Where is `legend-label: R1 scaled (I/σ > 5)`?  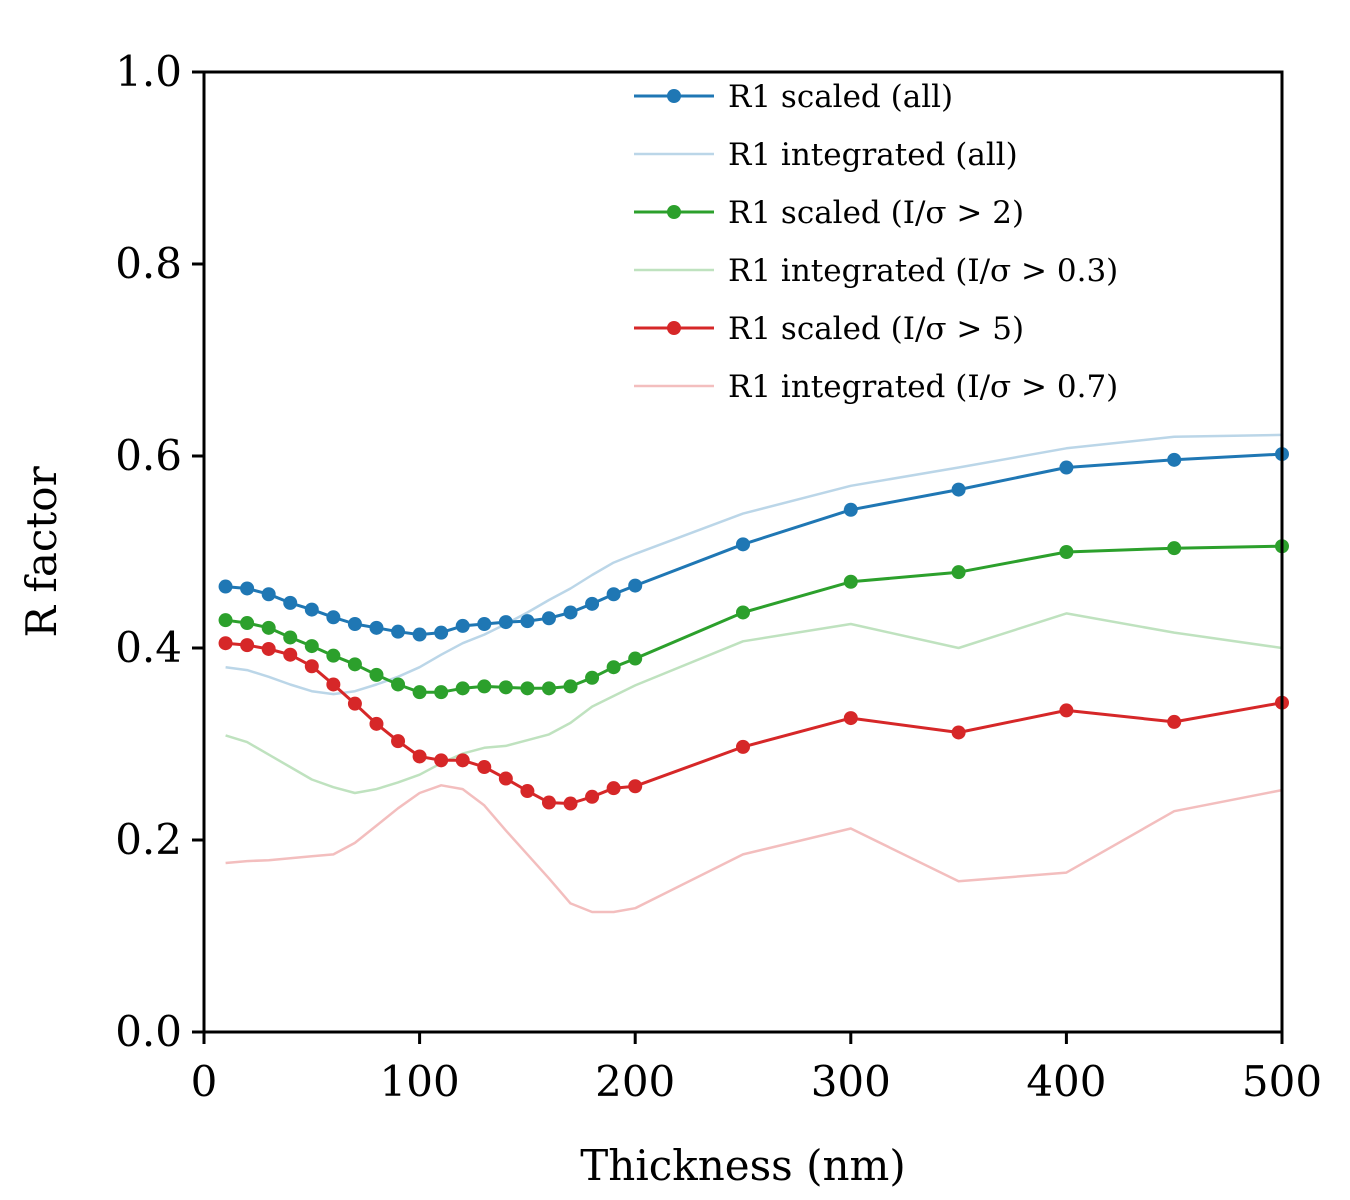
legend-label: R1 scaled (I/σ > 5) is located at coordinates (876, 329).